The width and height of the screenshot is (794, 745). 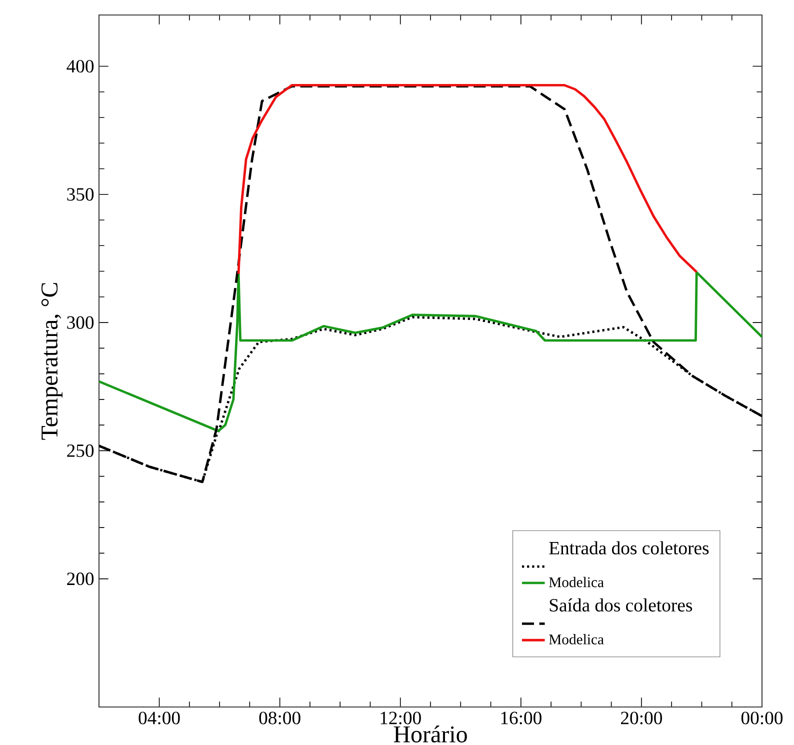 I want to click on y-axis-title: Temperatura, °C, so click(x=51, y=361).